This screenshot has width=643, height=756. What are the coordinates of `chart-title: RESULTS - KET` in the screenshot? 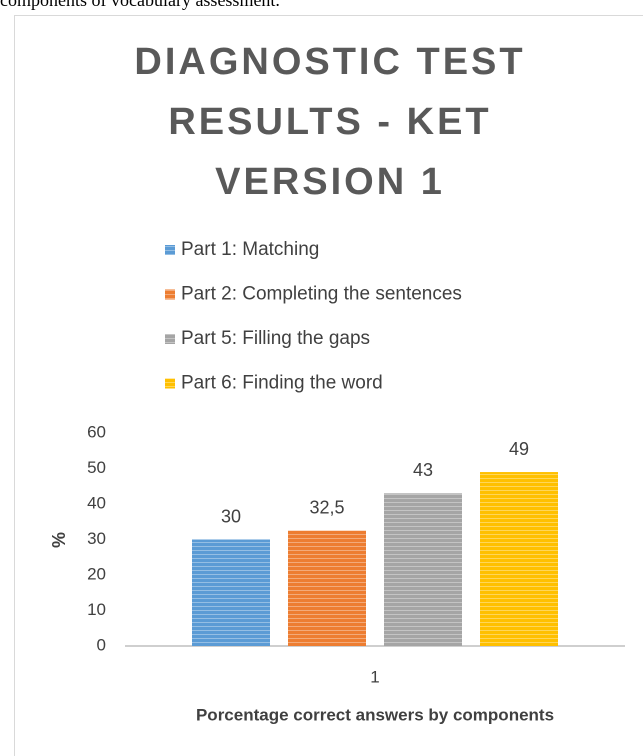 It's located at (329, 122).